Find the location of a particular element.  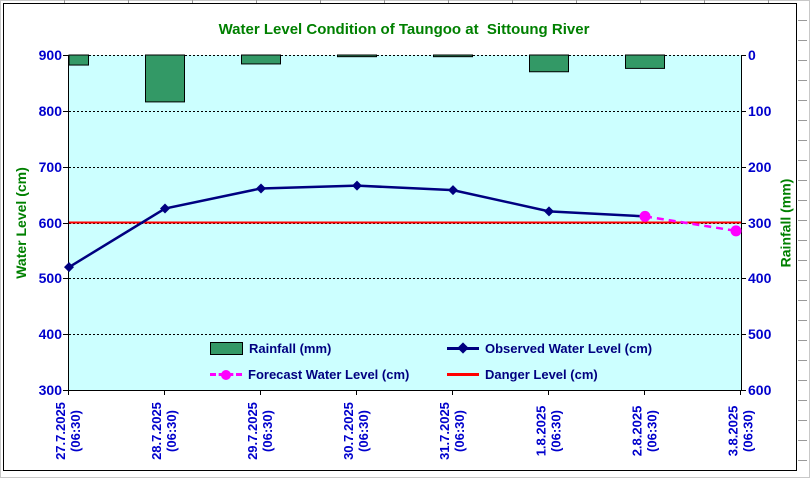

x-tick-label-text: 3.8.2025 (06:30) is located at coordinates (739, 431).